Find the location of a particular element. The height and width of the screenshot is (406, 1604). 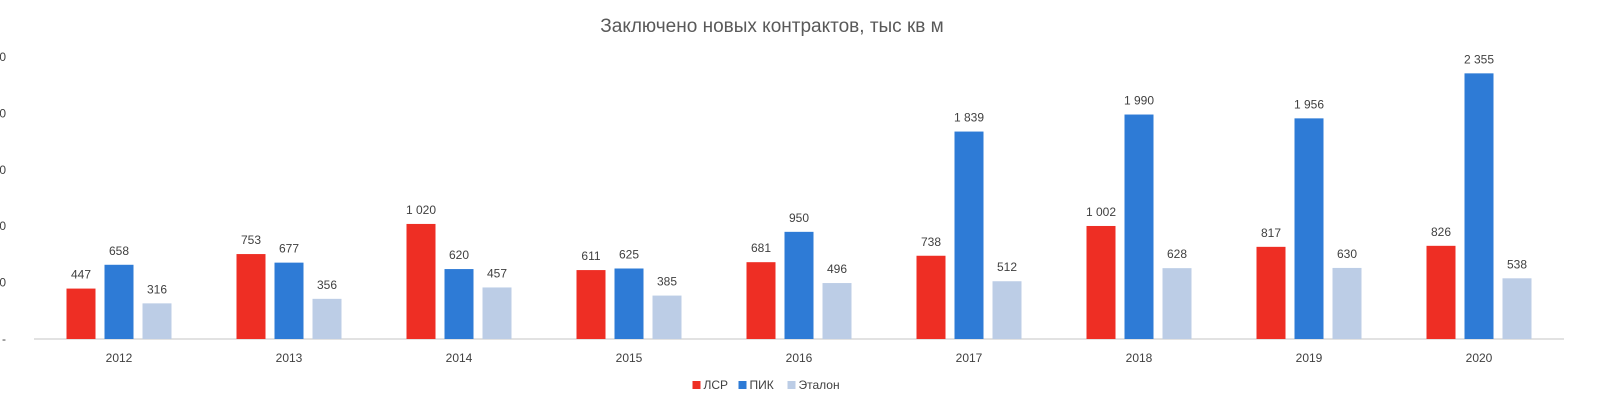

x-tick-label: 2020 is located at coordinates (1479, 358).